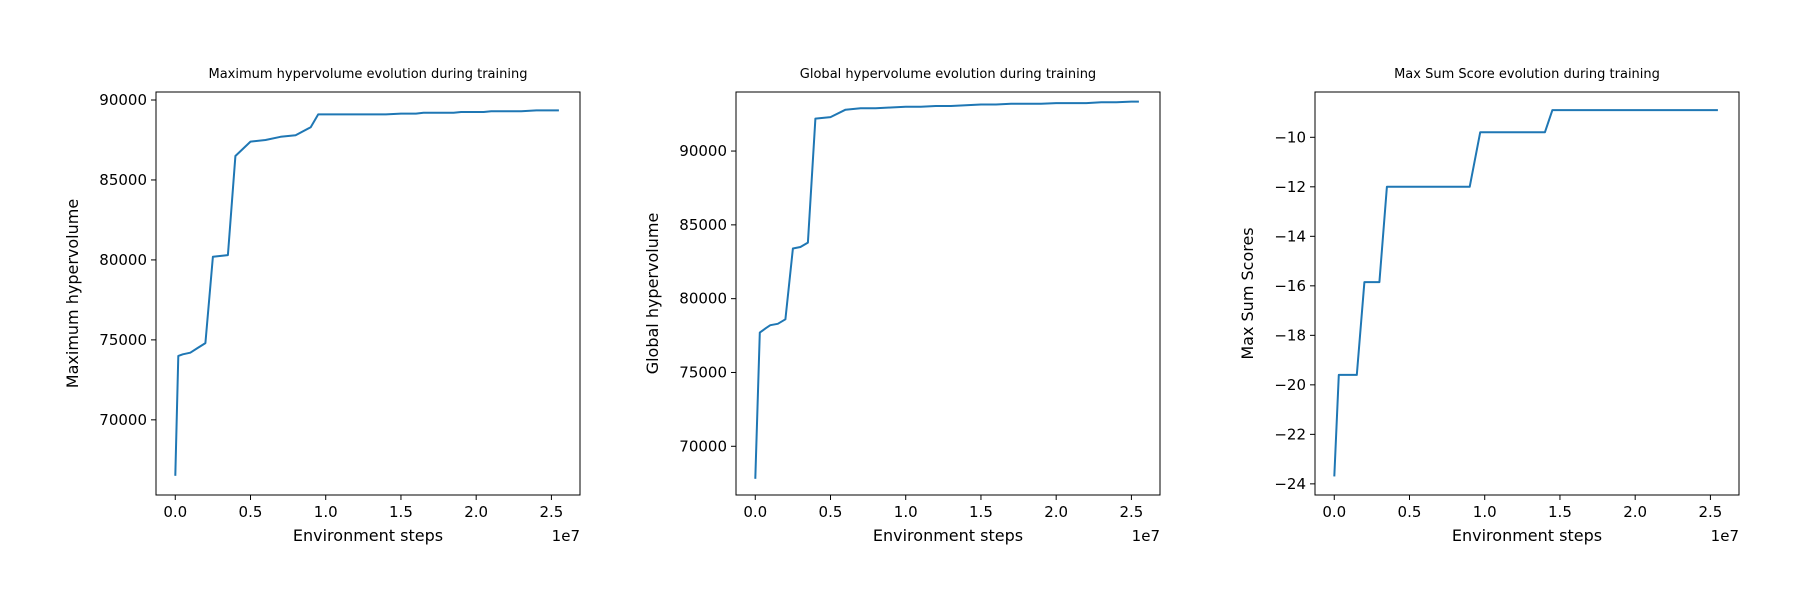 The height and width of the screenshot is (600, 1800). I want to click on y-tick-label: −24, so click(1290, 484).